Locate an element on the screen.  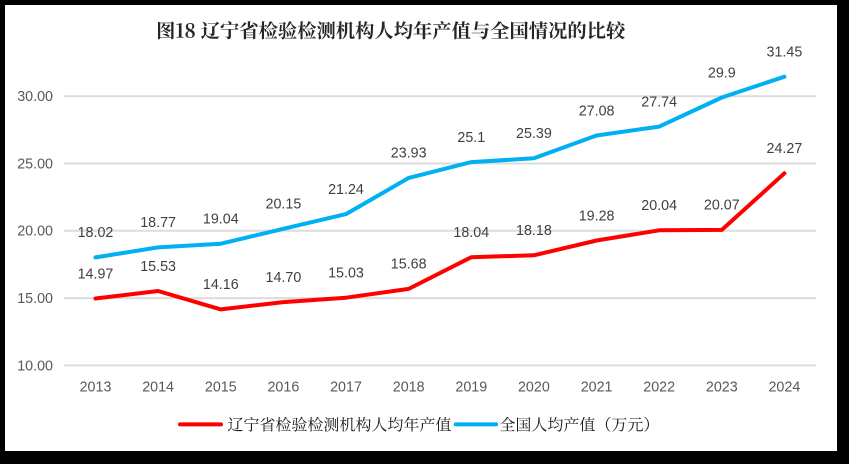
svg-text: 29.9 is located at coordinates (722, 73).